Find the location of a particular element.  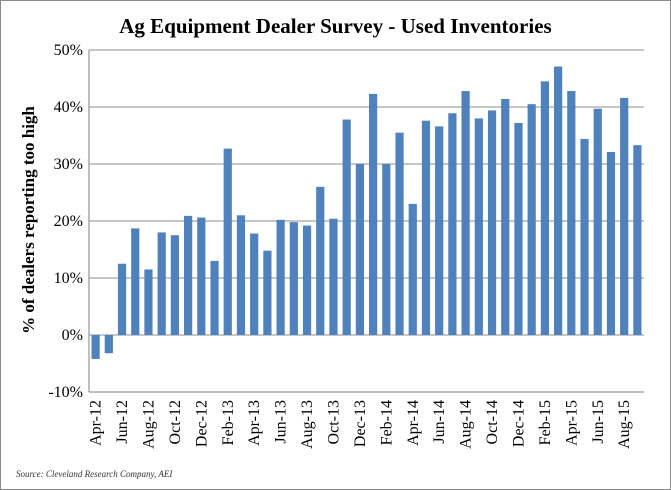

x-tick-label: Dec-12 is located at coordinates (201, 423).